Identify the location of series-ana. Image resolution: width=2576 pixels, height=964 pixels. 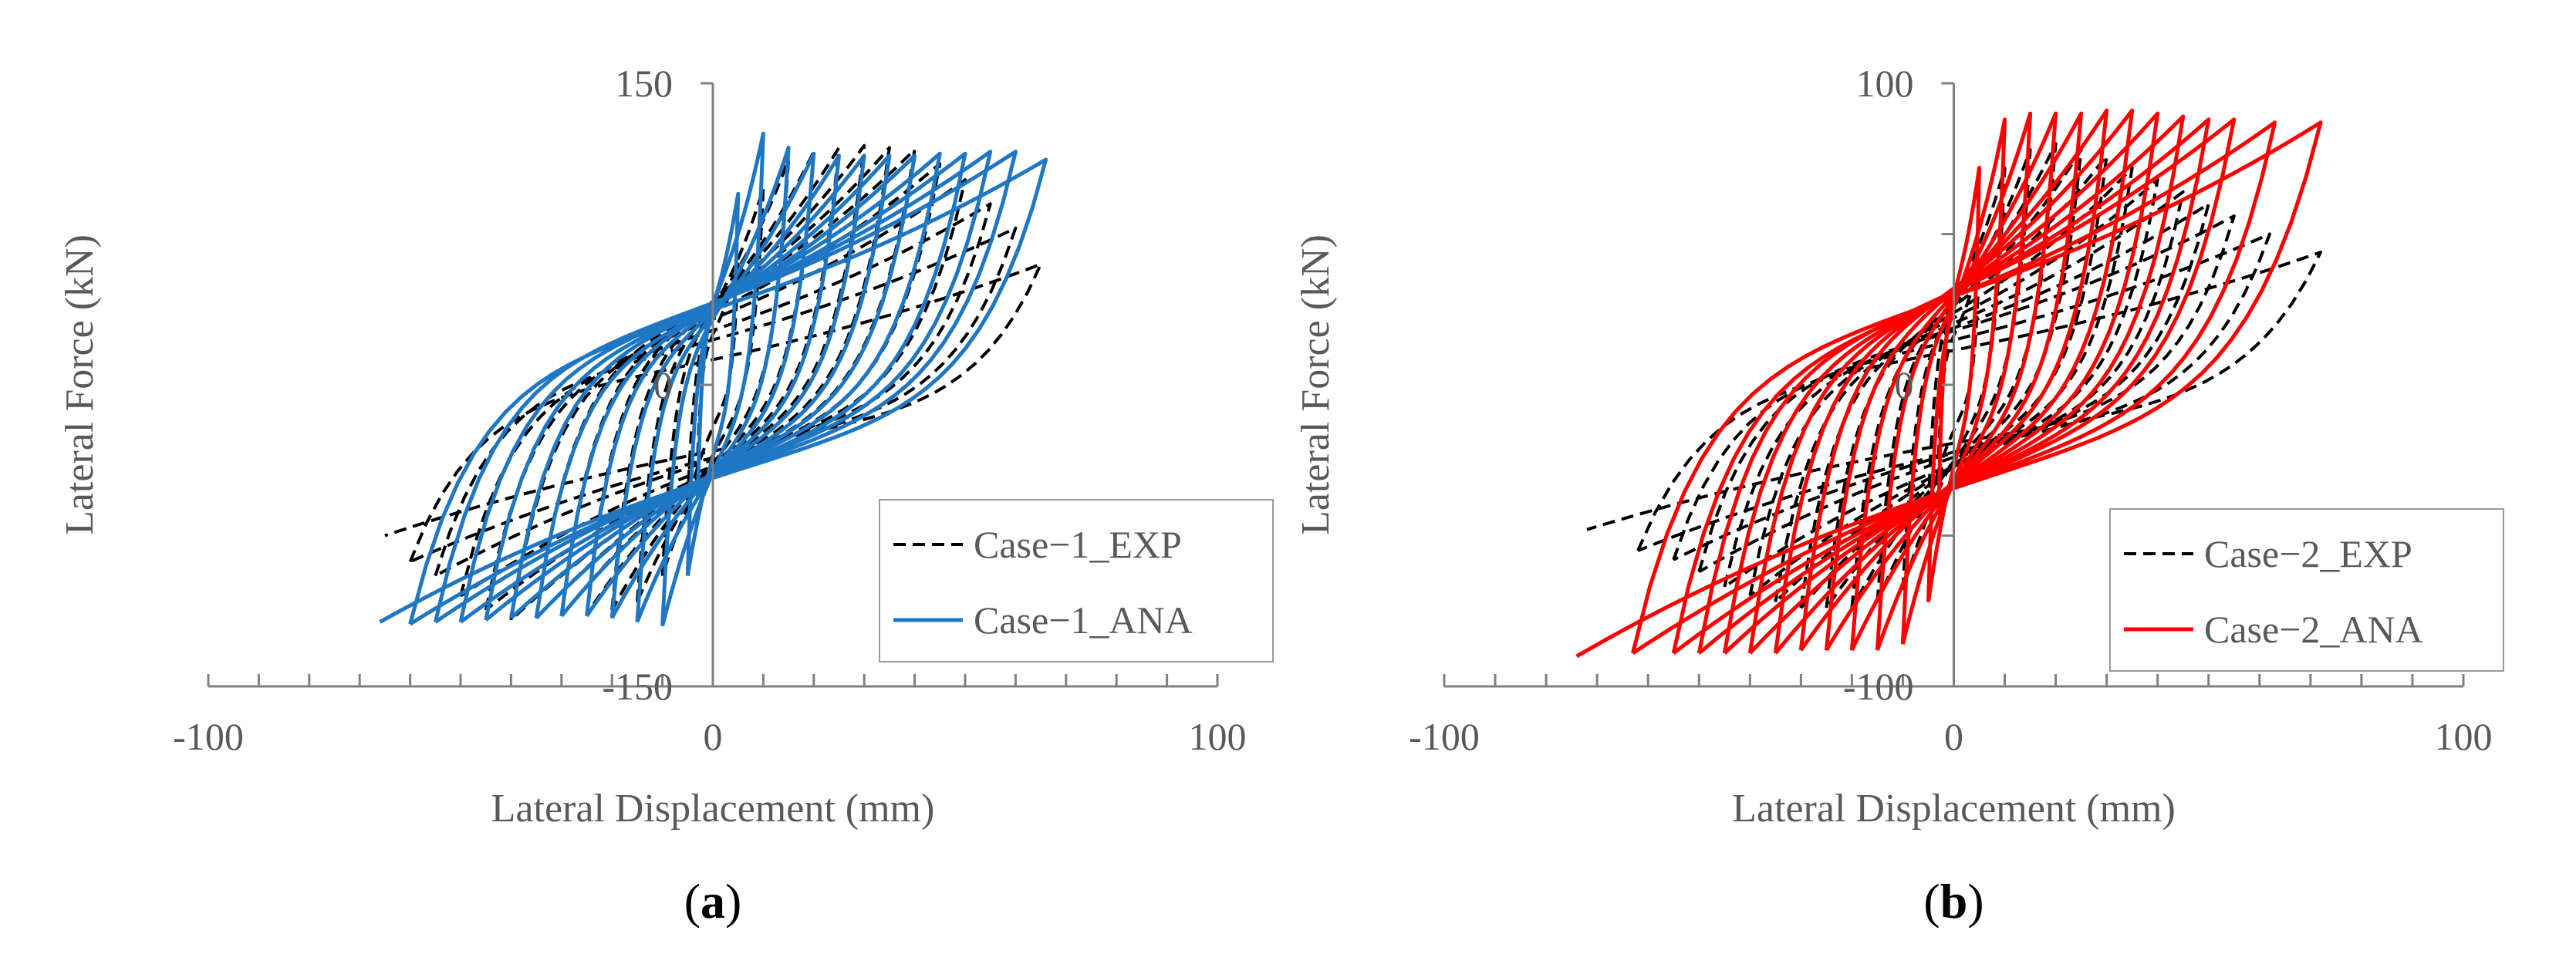
(713, 379).